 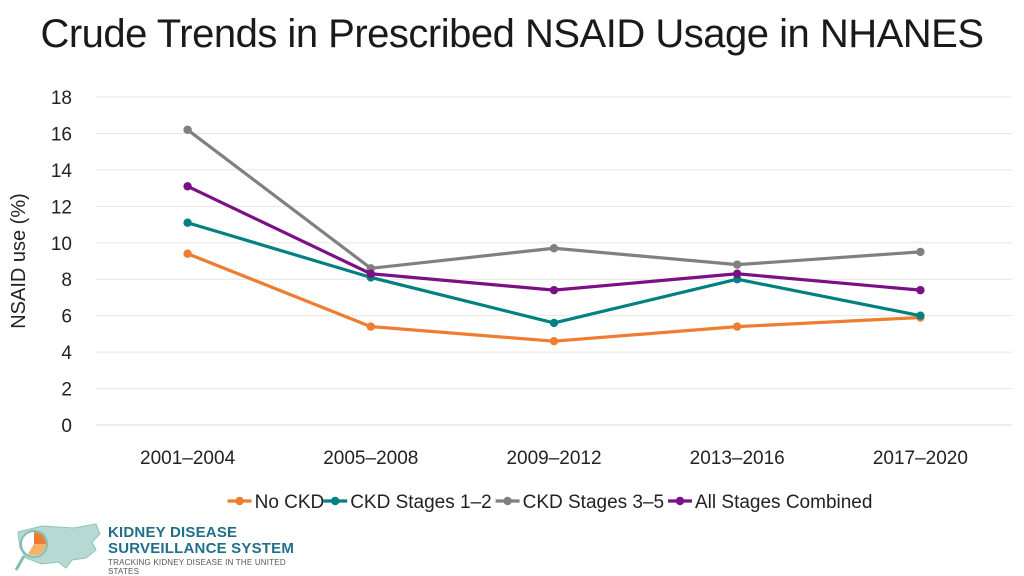 What do you see at coordinates (57, 547) in the screenshot?
I see `us-map-logo-icon` at bounding box center [57, 547].